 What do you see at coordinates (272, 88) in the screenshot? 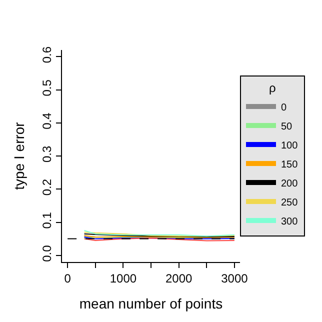
I see `legend-title: ρ` at bounding box center [272, 88].